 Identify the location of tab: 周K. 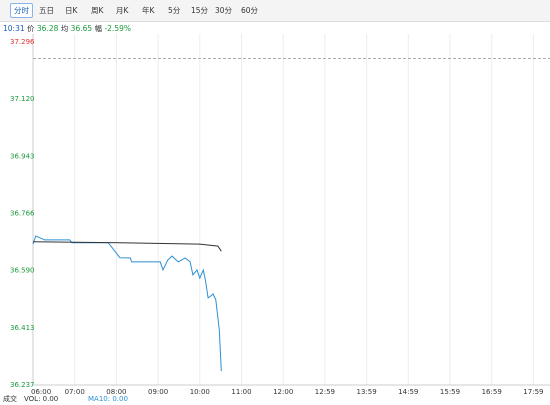
(97, 10).